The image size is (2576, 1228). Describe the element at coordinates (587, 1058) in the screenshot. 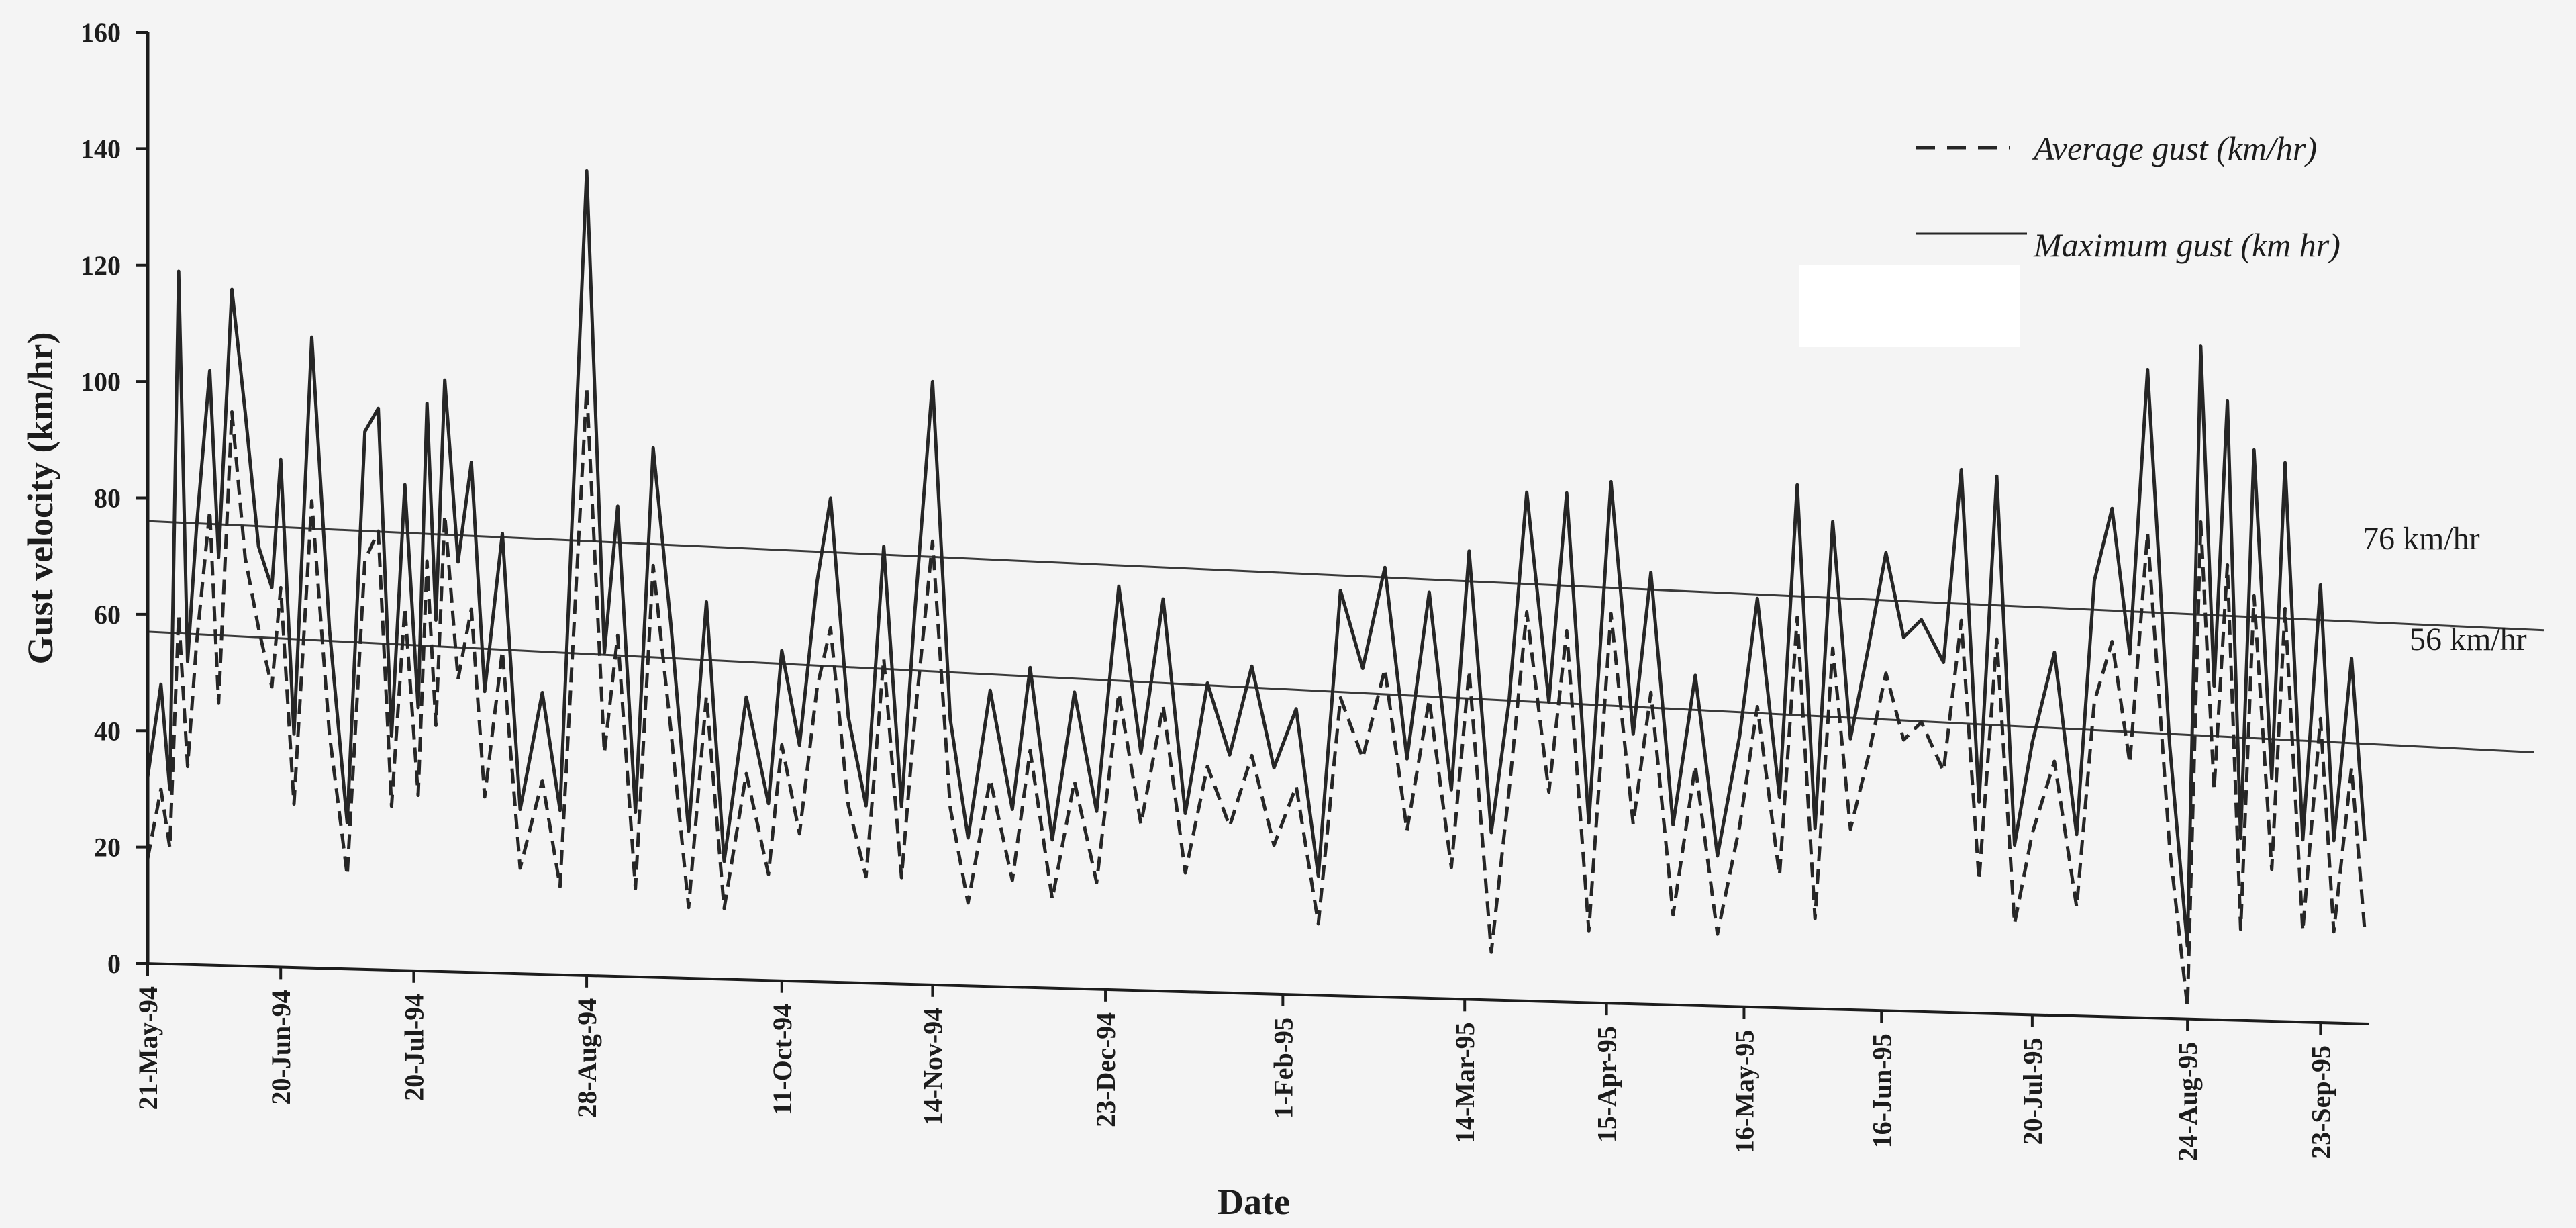

I see `x-tick-label: 28-Aug-94` at that location.